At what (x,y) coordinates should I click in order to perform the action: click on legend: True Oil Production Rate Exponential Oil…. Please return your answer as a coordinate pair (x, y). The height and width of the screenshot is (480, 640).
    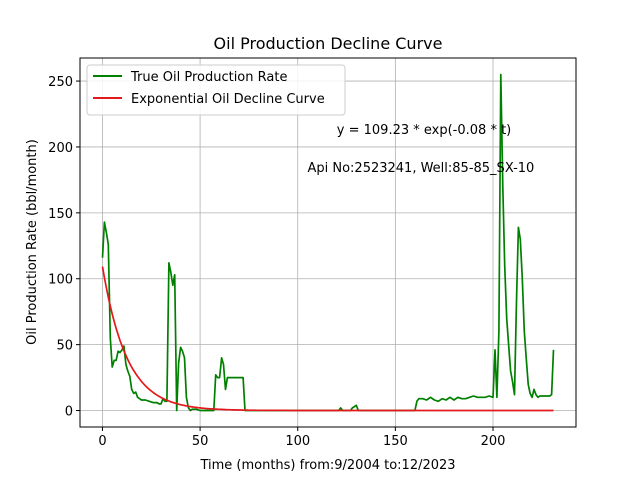
    Looking at the image, I should click on (216, 90).